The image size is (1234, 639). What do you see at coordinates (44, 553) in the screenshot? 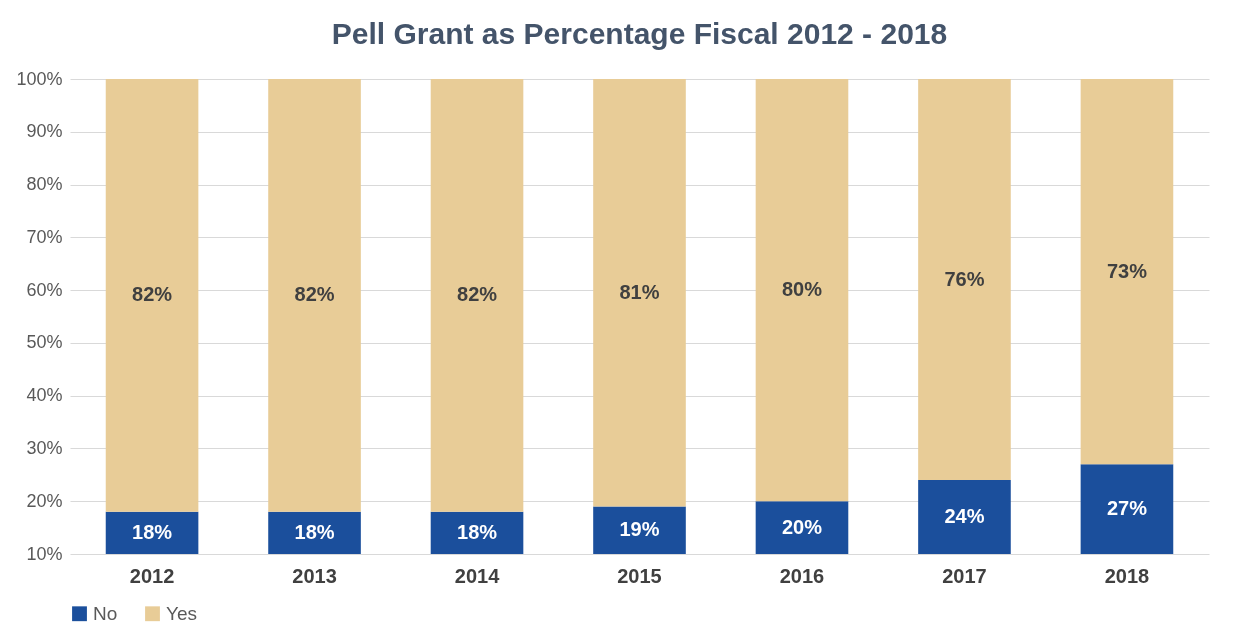
I see `y-tick-label: 10%` at bounding box center [44, 553].